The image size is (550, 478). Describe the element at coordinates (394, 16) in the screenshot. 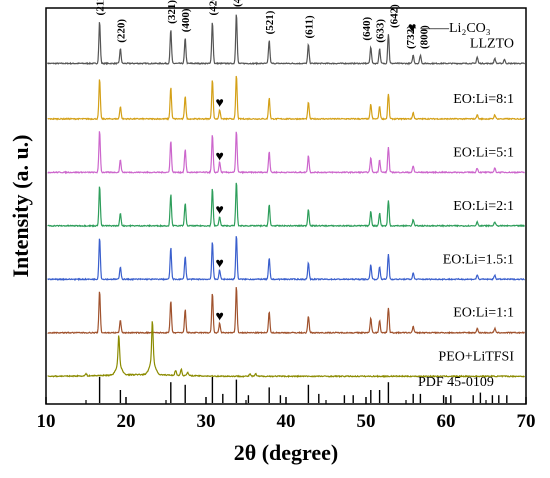

I see `peak-label-642: (642)` at that location.